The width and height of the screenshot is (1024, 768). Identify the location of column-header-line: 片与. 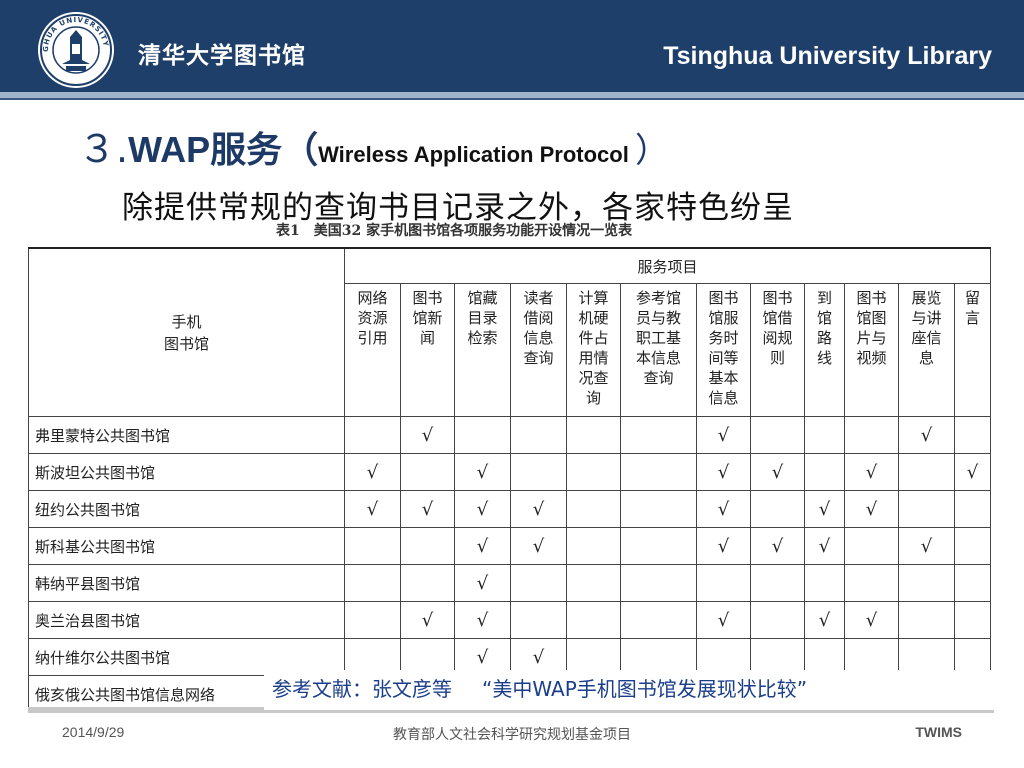
(871, 338).